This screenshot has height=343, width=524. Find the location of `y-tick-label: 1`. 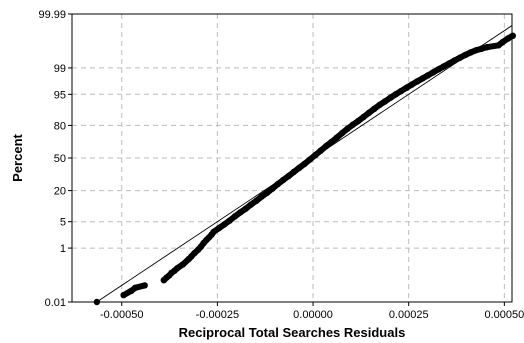

y-tick-label: 1 is located at coordinates (63, 249).